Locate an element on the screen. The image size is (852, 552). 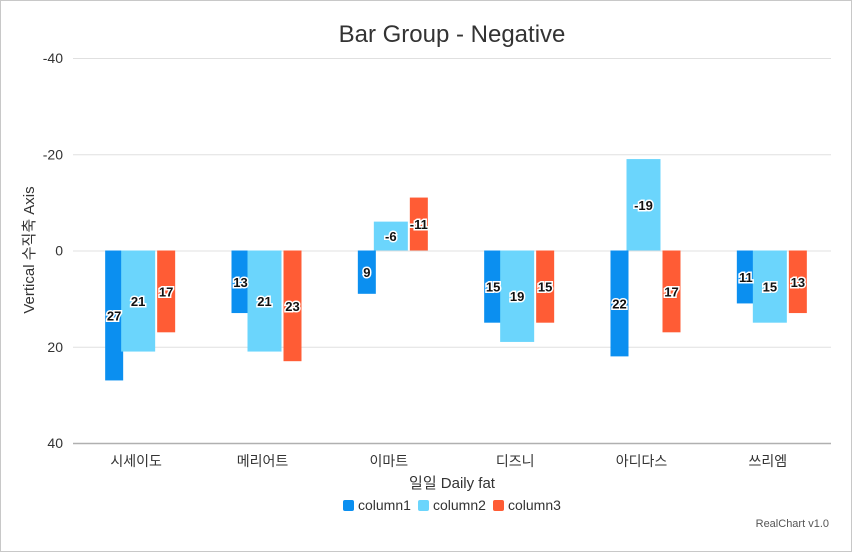
data-label: 27 is located at coordinates (114, 315).